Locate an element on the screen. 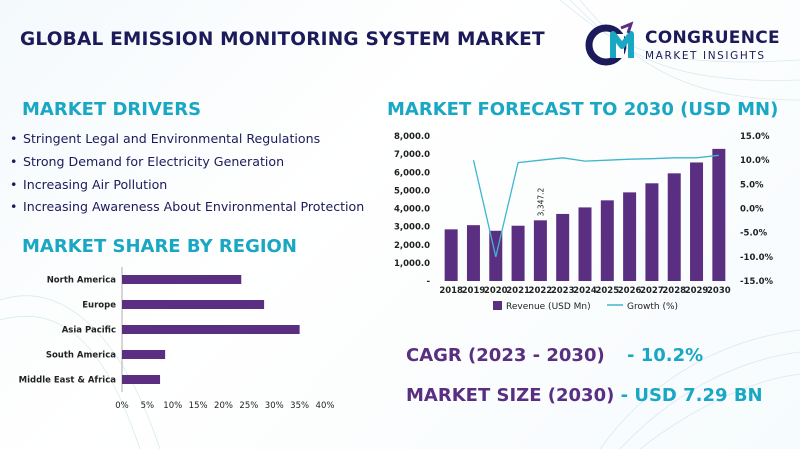  market-drivers-heading: MARKET DRIVERS is located at coordinates (112, 109).